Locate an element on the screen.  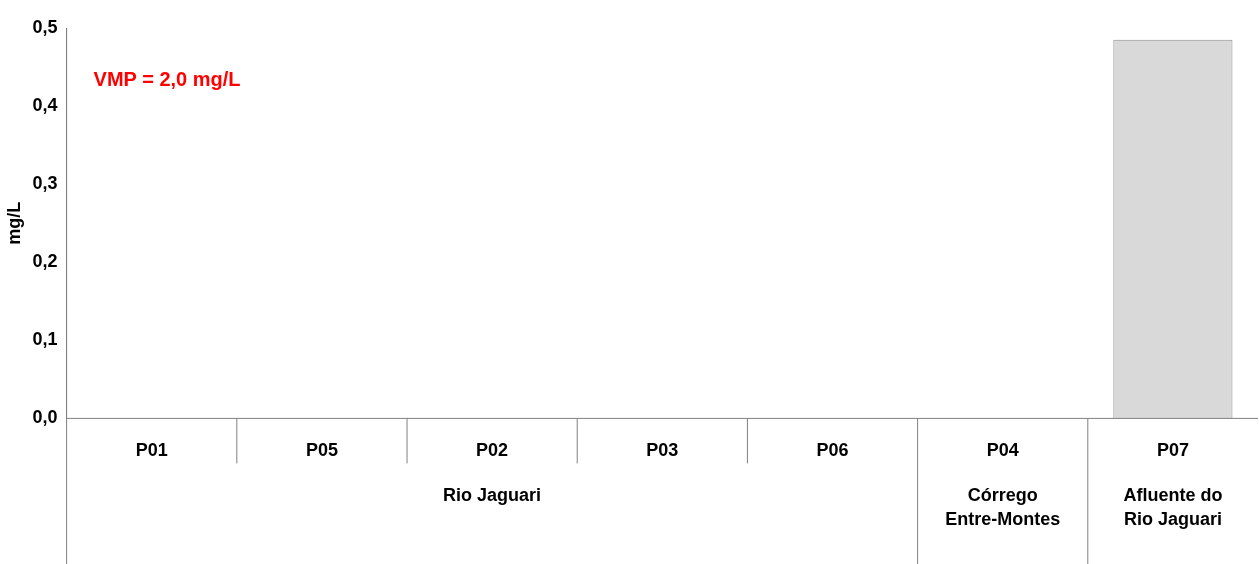
x-tick-label: P03 is located at coordinates (662, 450).